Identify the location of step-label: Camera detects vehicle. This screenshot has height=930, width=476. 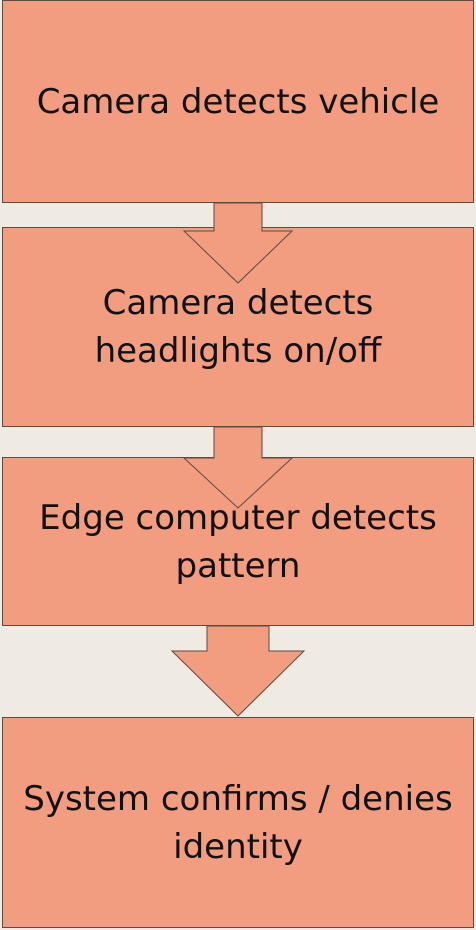
(238, 101).